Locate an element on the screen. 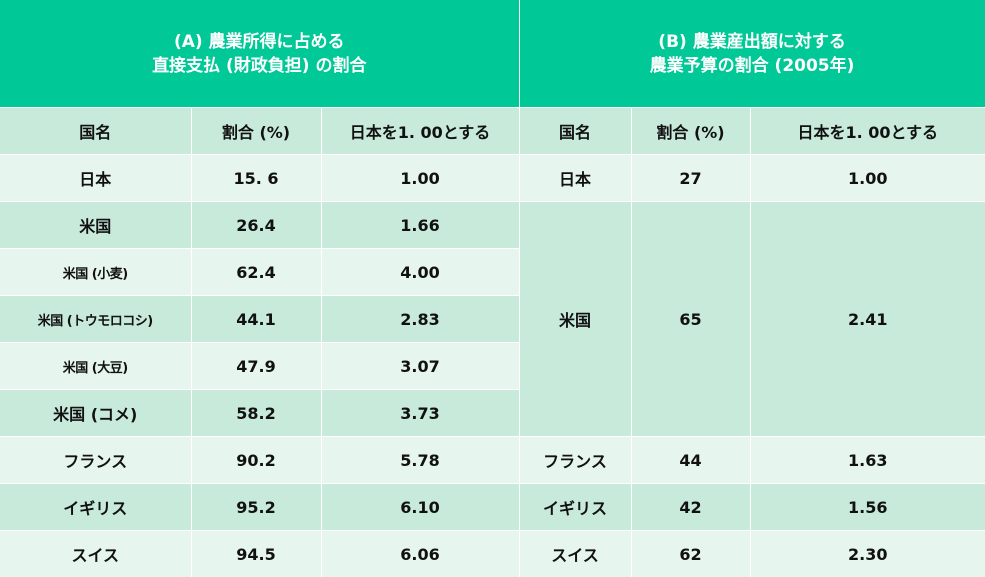 This screenshot has height=577, width=985. cell-a-share: 90.2 is located at coordinates (256, 460).